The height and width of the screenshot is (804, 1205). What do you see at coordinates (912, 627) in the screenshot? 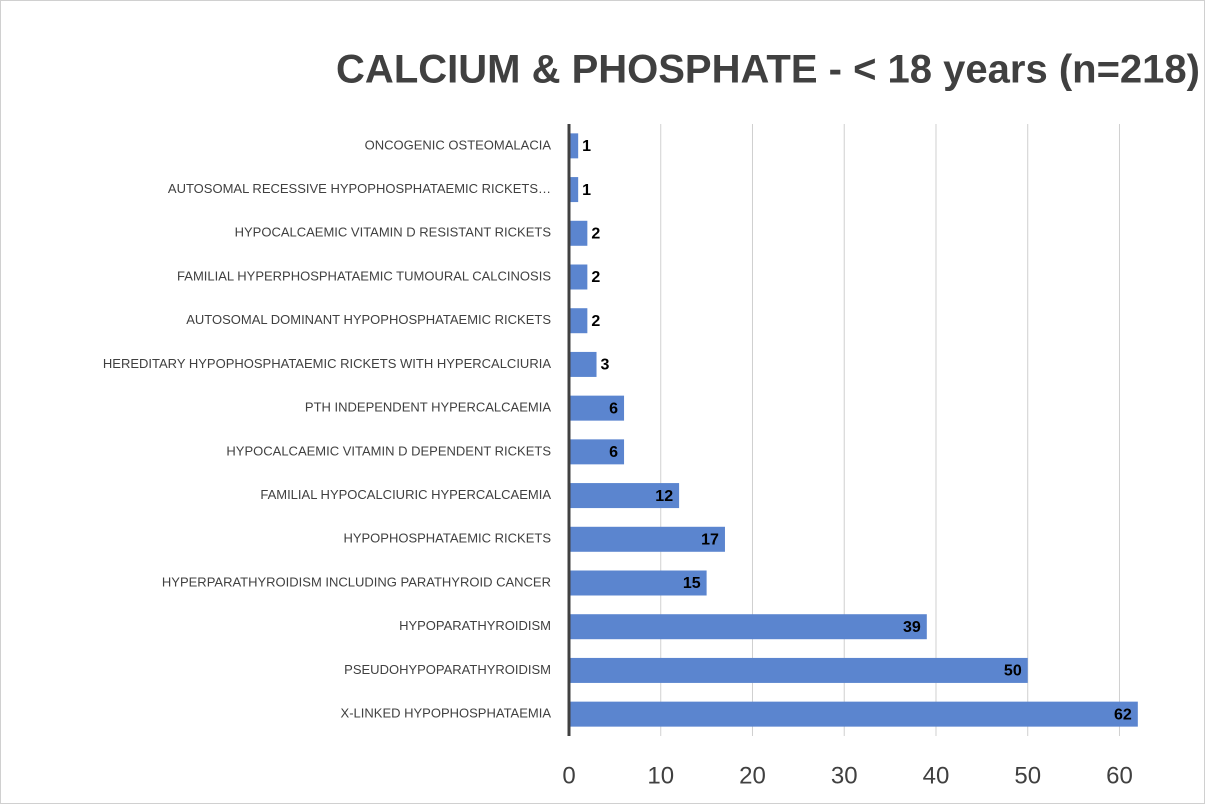
I see `data-label: 39` at bounding box center [912, 627].